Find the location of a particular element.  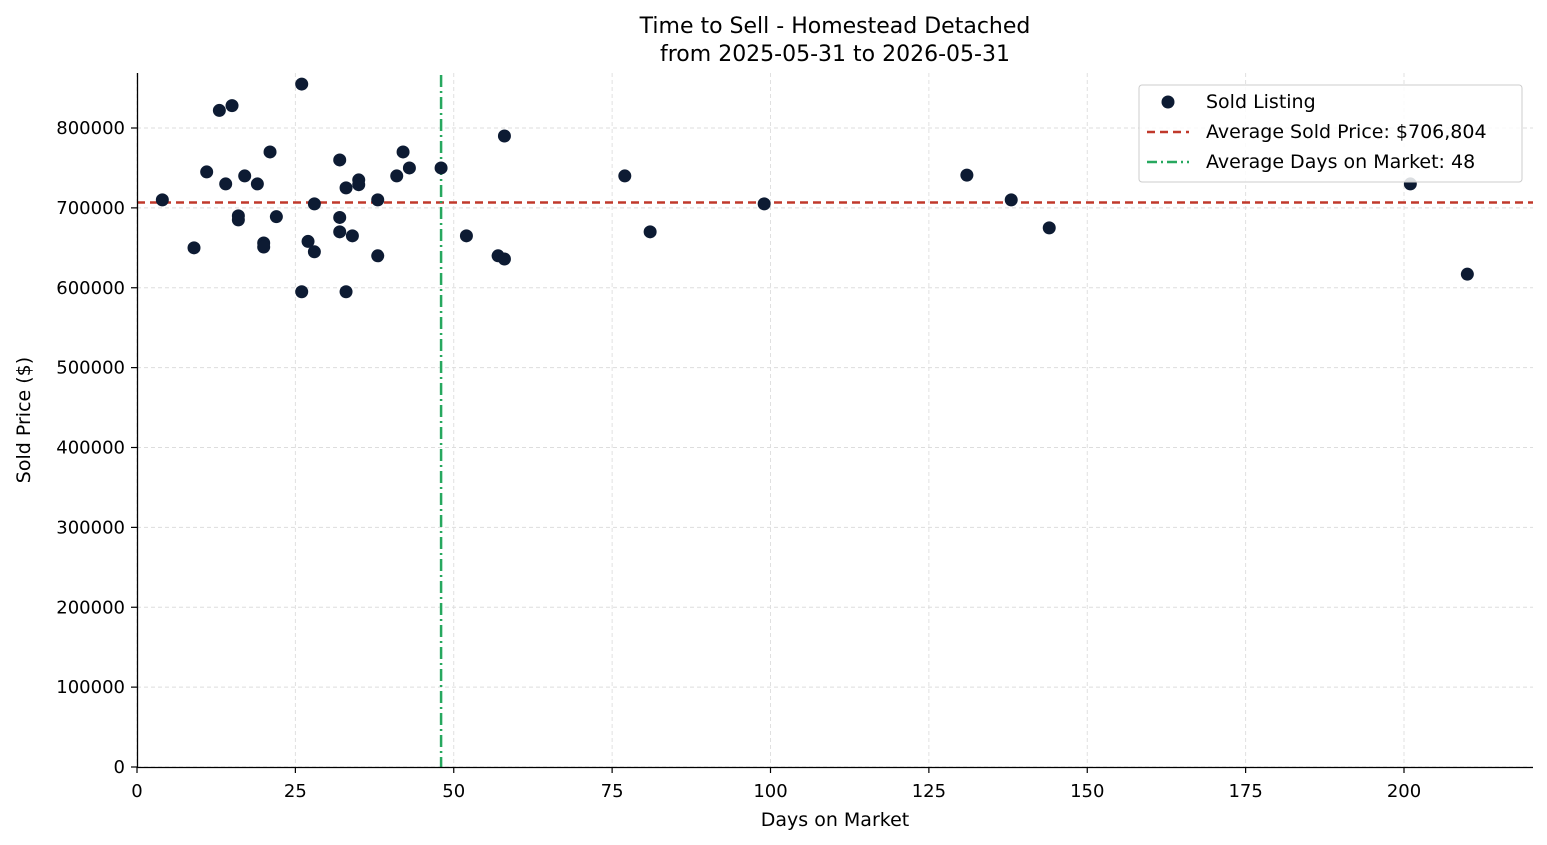

x-tick-label-0: 0 is located at coordinates (136, 791).